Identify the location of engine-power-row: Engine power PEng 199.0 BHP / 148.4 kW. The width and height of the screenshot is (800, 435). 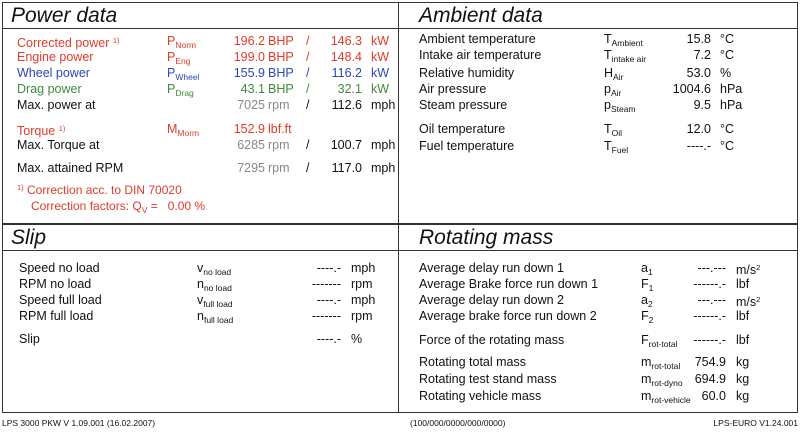
(207, 57).